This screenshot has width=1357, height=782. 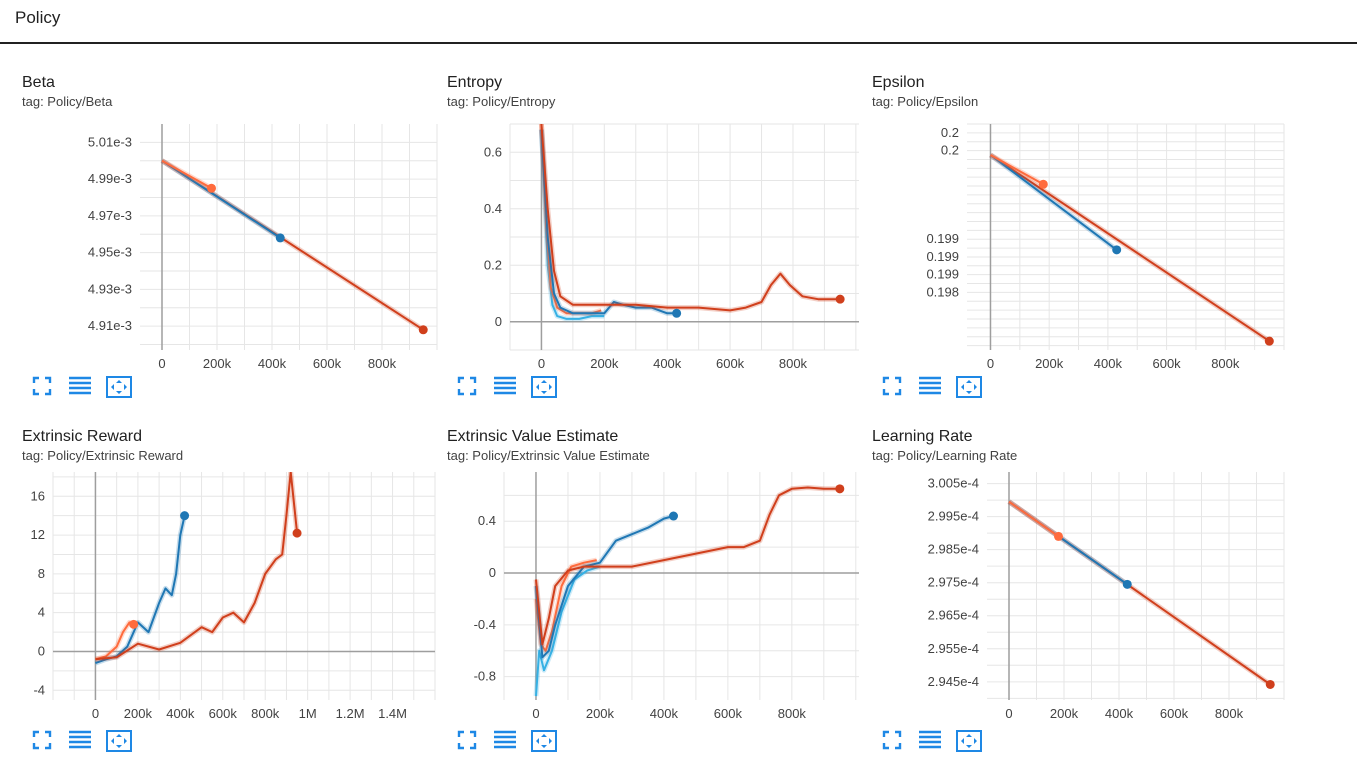 I want to click on chart-tag: tag: Policy/Extrinsic Reward, so click(x=103, y=455).